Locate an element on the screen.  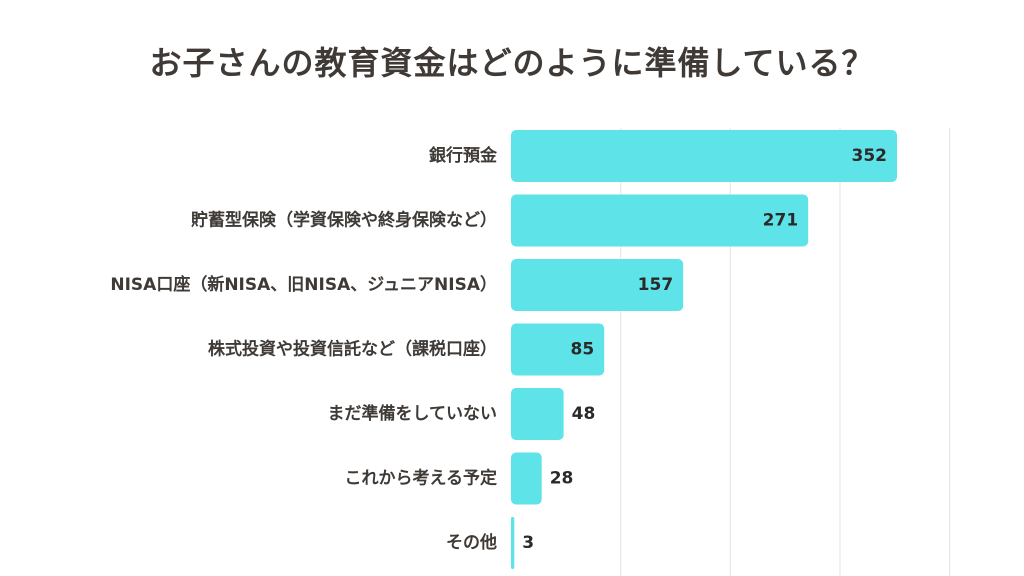
value-label: 48 is located at coordinates (584, 414).